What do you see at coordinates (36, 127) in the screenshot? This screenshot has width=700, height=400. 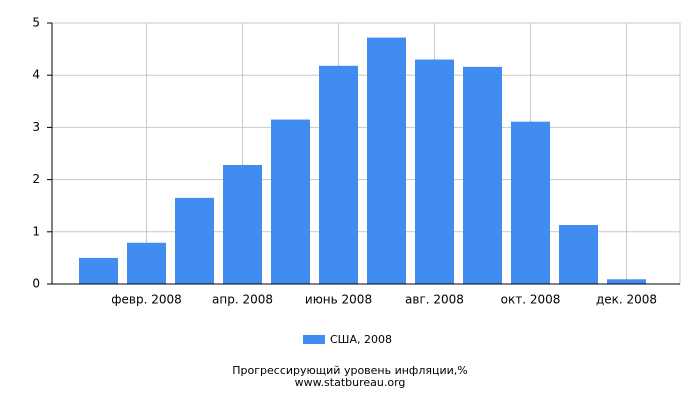 I see `y-tick-label: 3` at bounding box center [36, 127].